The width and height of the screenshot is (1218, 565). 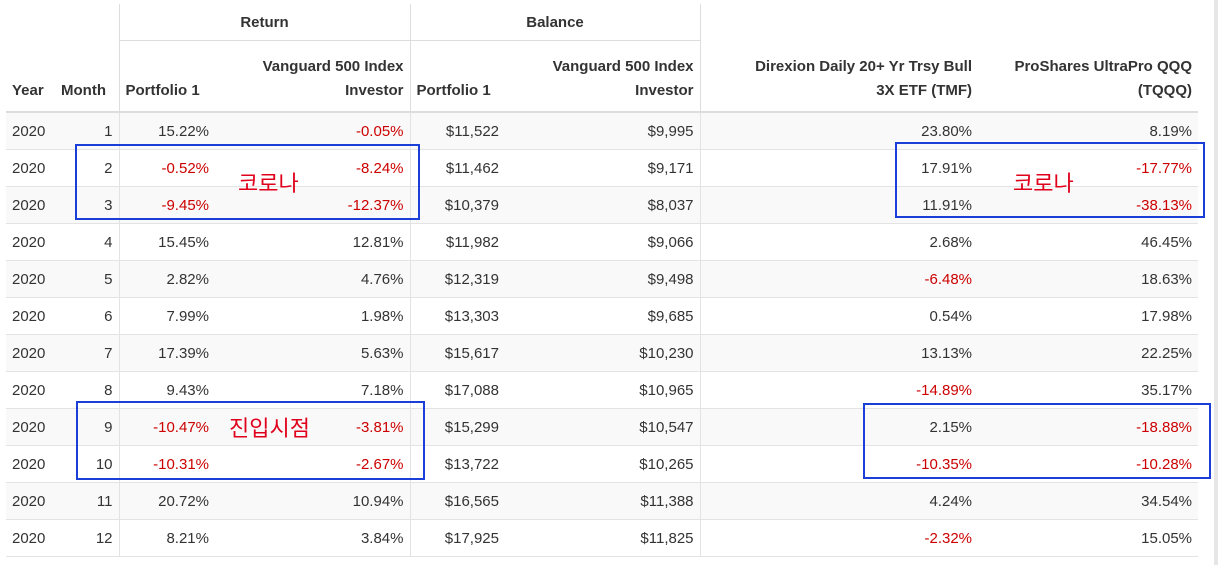 What do you see at coordinates (457, 242) in the screenshot?
I see `cell-bal-p1: $11,982` at bounding box center [457, 242].